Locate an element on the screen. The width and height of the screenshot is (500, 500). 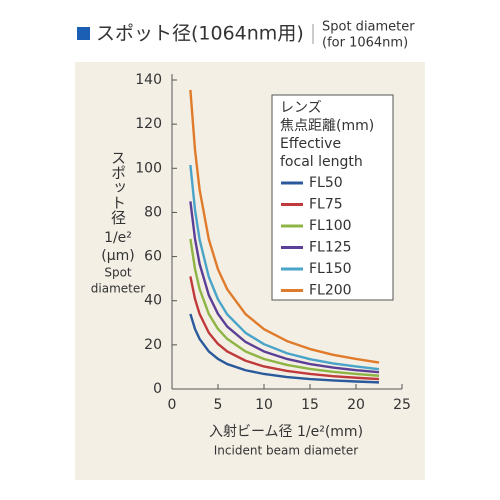
y-tick-label: 120 is located at coordinates (148, 124).